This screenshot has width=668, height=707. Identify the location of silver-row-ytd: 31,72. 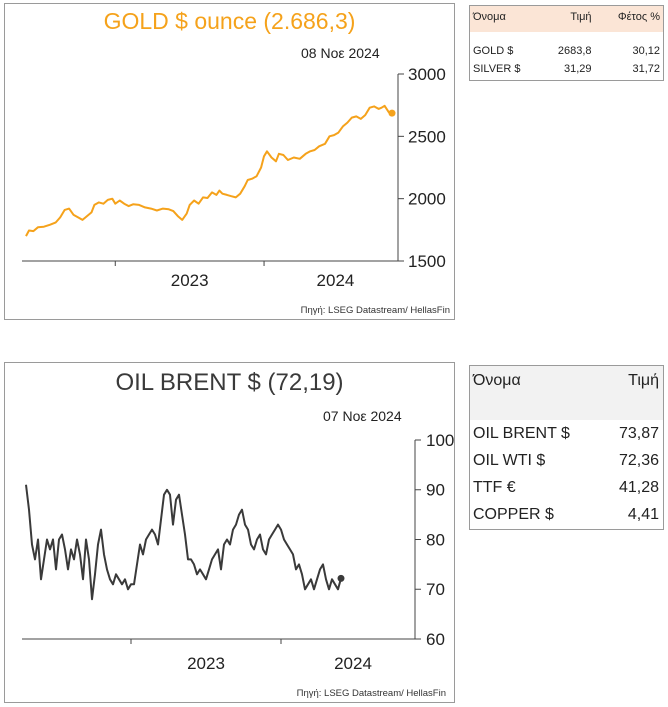
(646, 69).